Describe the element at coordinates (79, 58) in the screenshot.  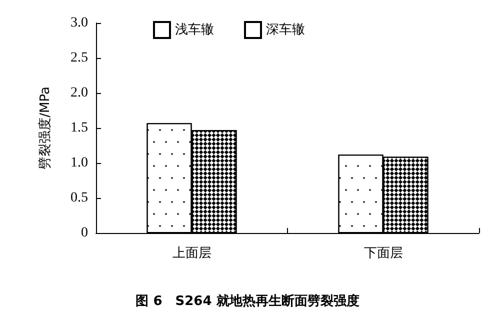
I see `y-tick-label: 2.5` at that location.